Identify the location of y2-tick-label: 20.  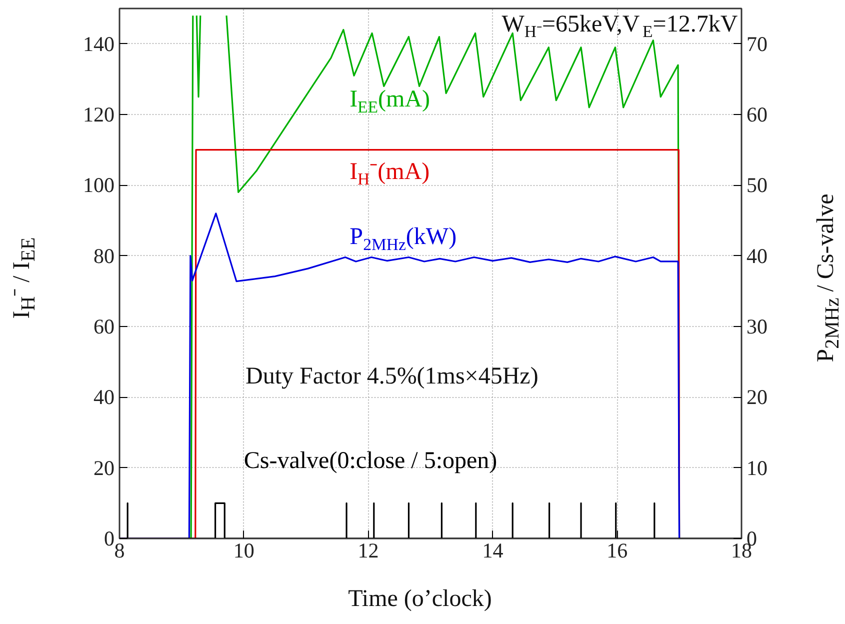
(757, 397).